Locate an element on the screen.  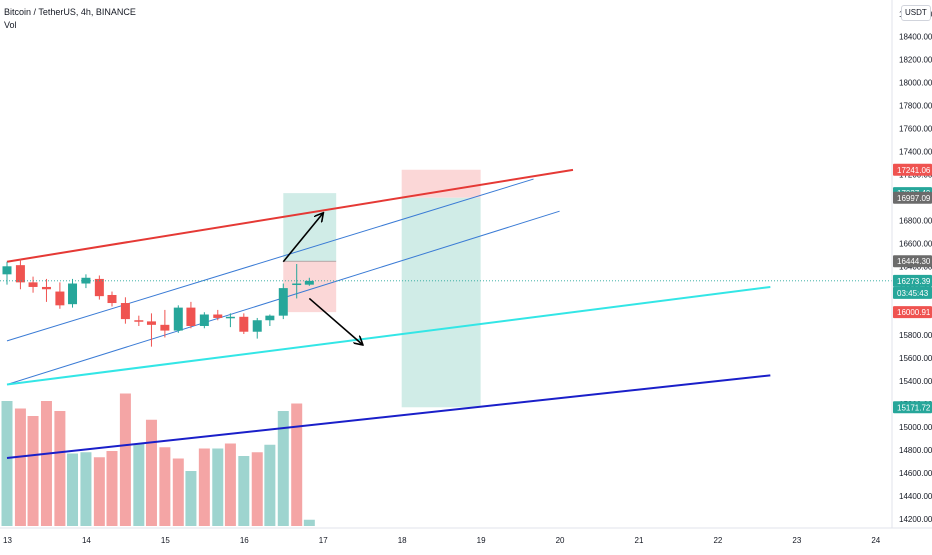
price-label: 16444.30 is located at coordinates (914, 261).